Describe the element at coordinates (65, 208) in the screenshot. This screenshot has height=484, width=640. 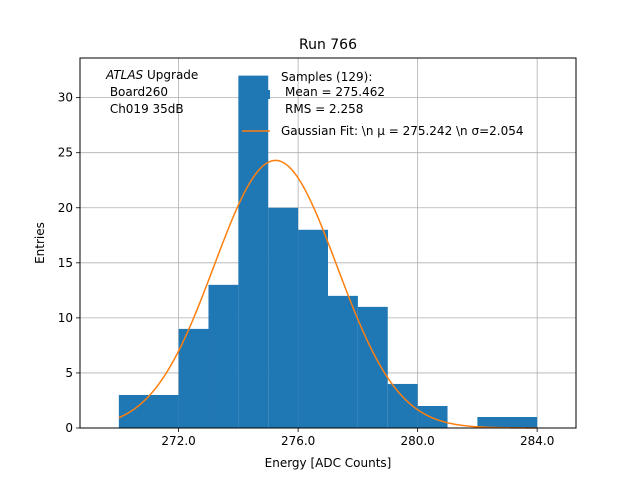
I see `y-tick-label: 20` at that location.